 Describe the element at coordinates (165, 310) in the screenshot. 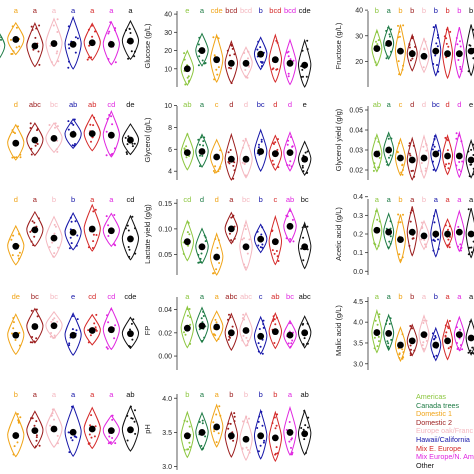

I see `y-tick-label: 0.04` at that location.